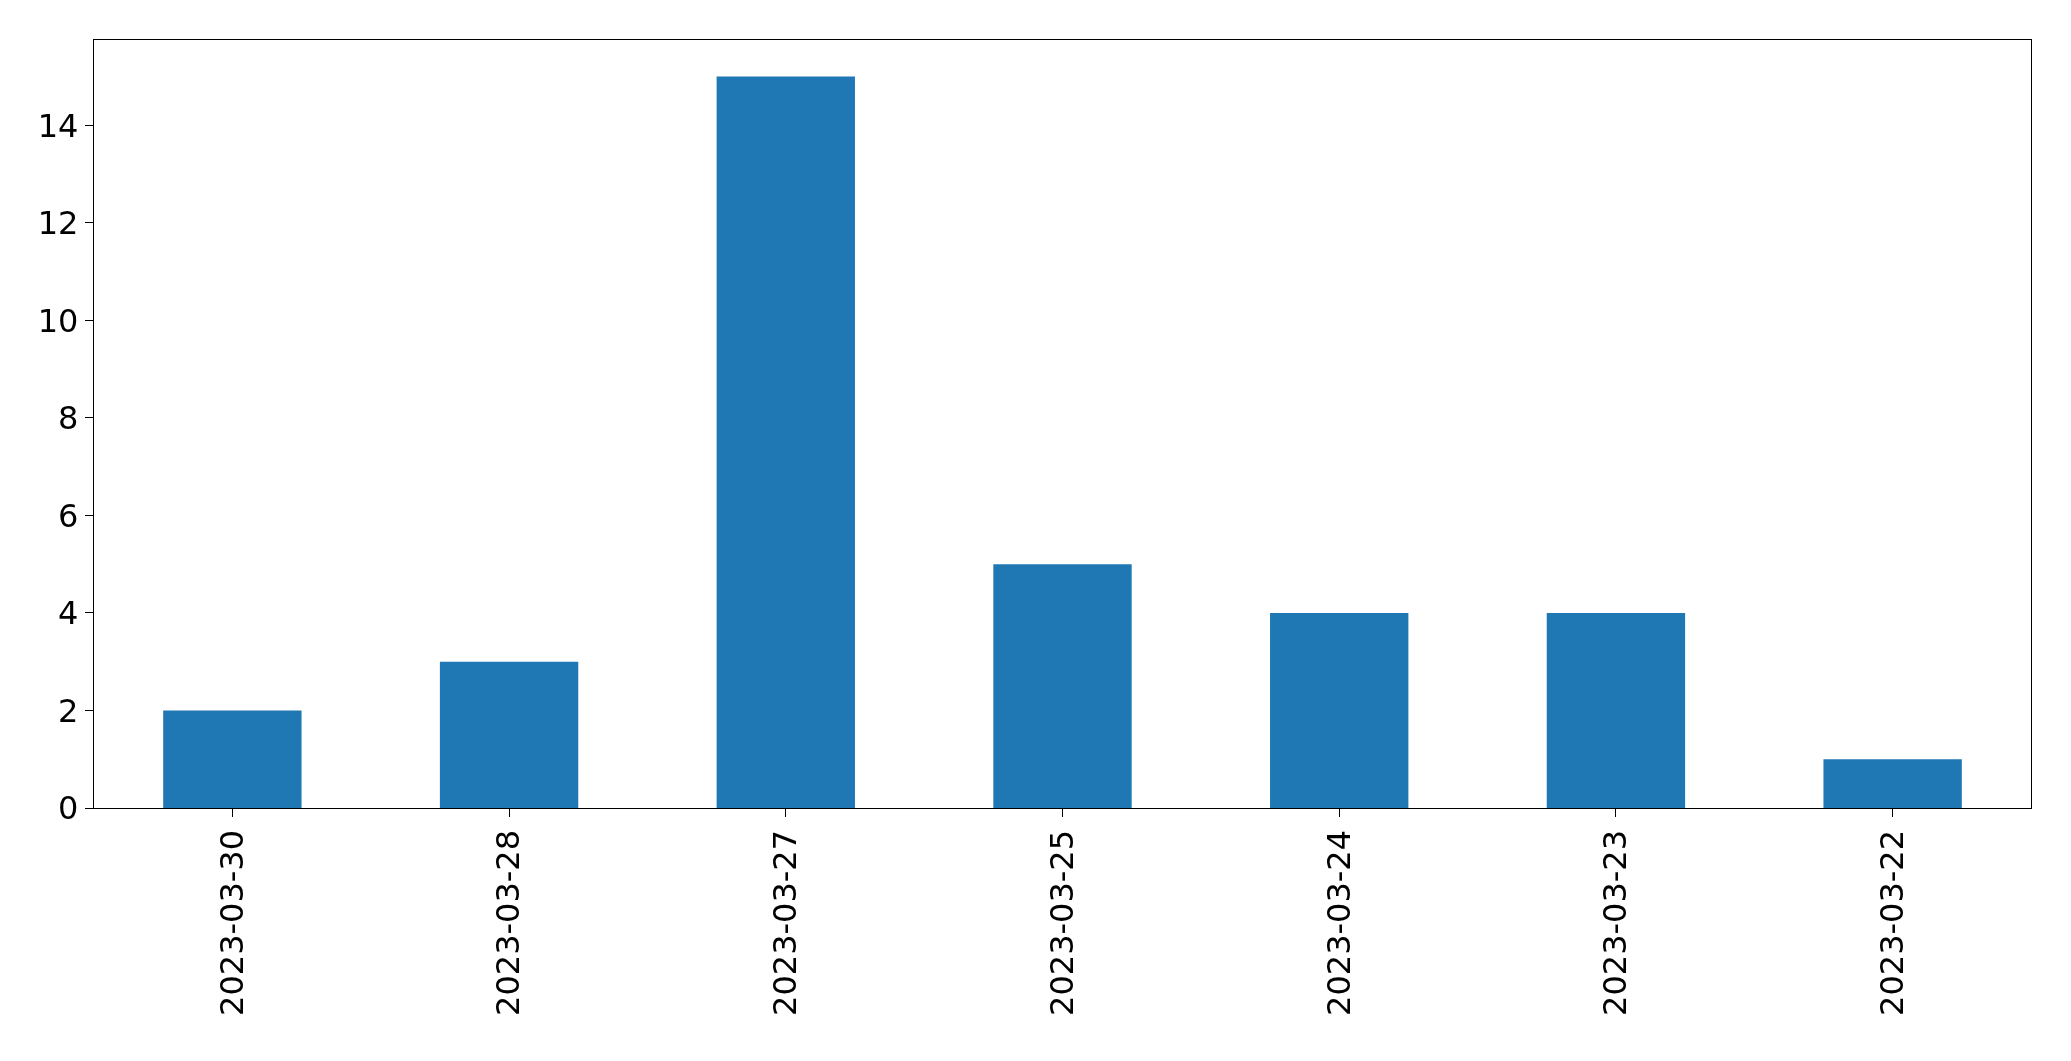 Image resolution: width=2071 pixels, height=1061 pixels. Describe the element at coordinates (1892, 922) in the screenshot. I see `x-tick-label: 2023-03-22` at that location.